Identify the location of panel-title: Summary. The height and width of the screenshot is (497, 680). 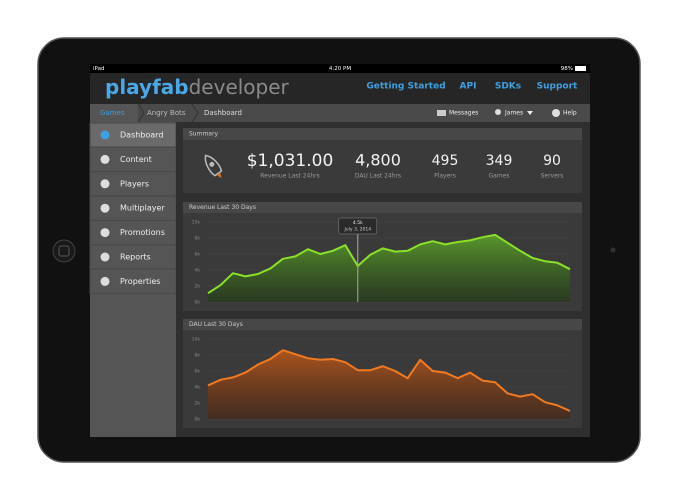
(203, 134).